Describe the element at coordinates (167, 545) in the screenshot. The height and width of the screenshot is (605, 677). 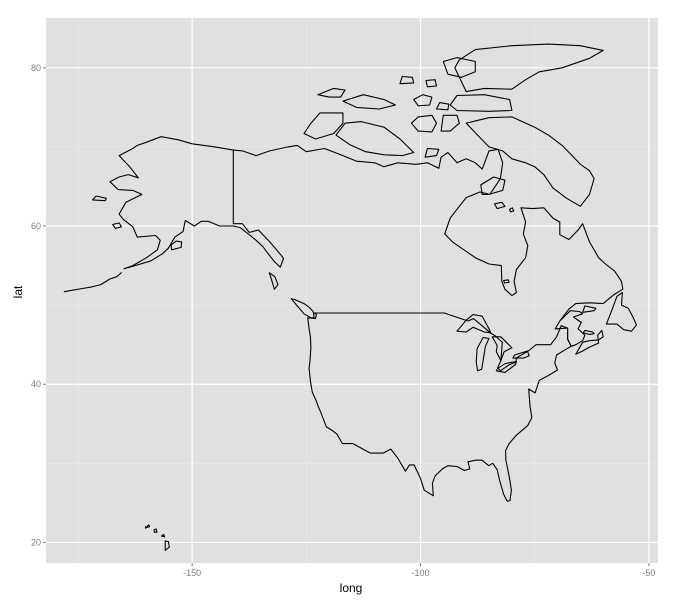
I see `region-outline-hawaii-big-island` at that location.